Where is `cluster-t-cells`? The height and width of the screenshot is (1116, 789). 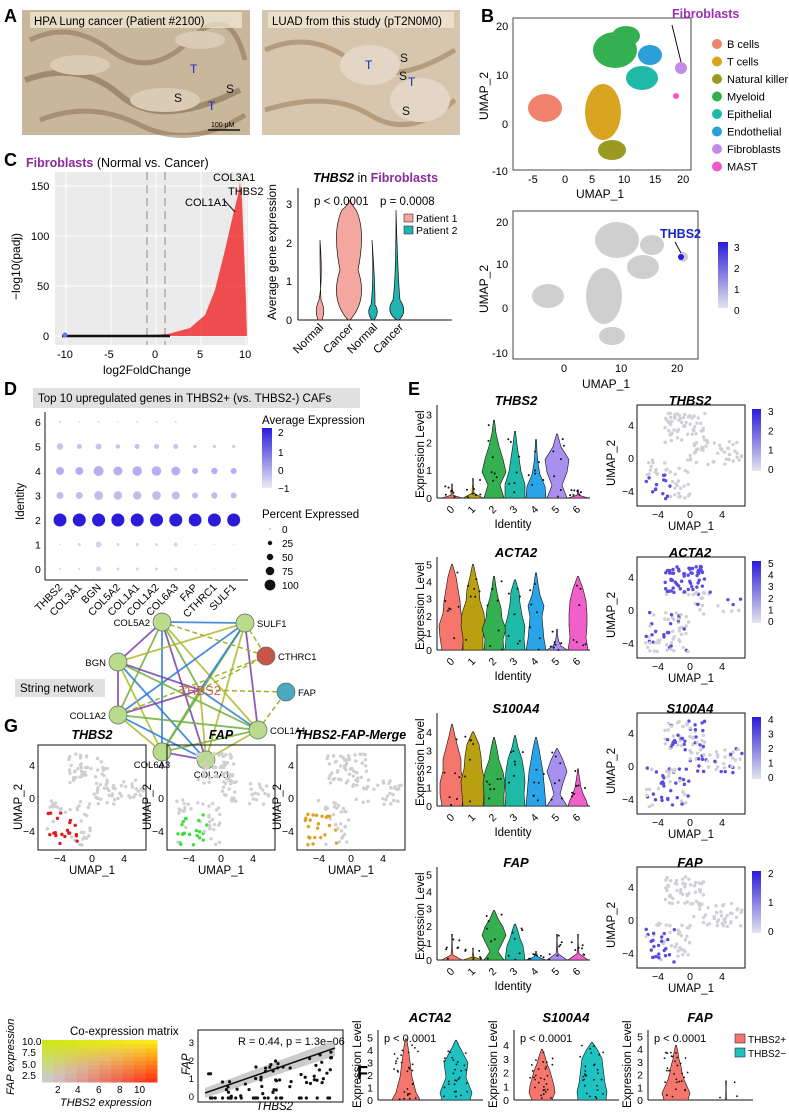 cluster-t-cells is located at coordinates (603, 112).